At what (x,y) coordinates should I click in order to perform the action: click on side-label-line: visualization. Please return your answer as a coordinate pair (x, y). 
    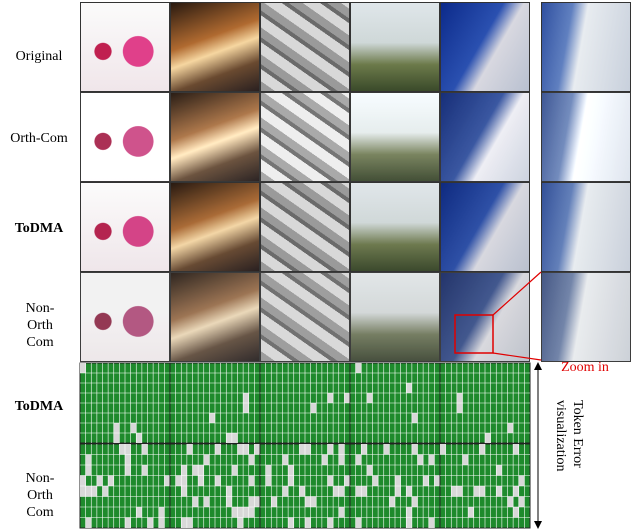
    Looking at the image, I should click on (560, 436).